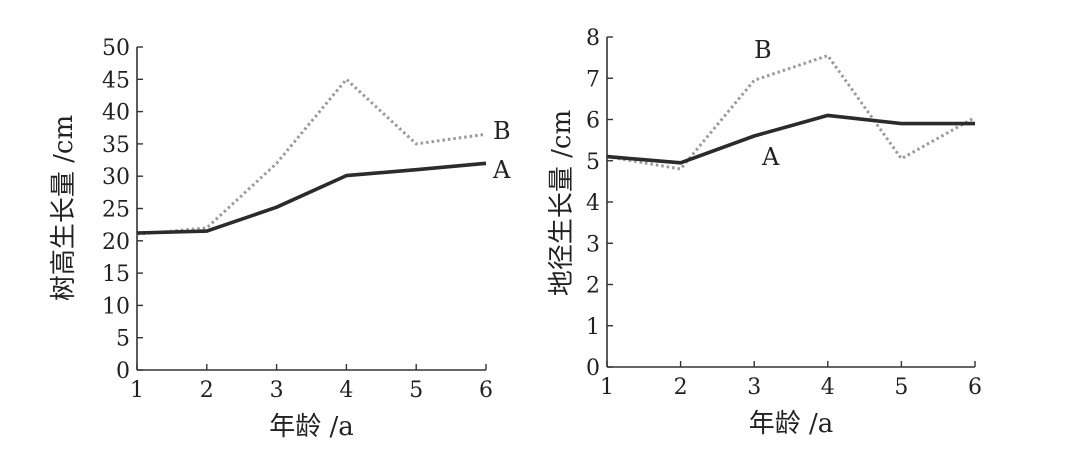 Image resolution: width=1068 pixels, height=468 pixels. What do you see at coordinates (593, 327) in the screenshot?
I see `y-tick-label: 1` at bounding box center [593, 327].